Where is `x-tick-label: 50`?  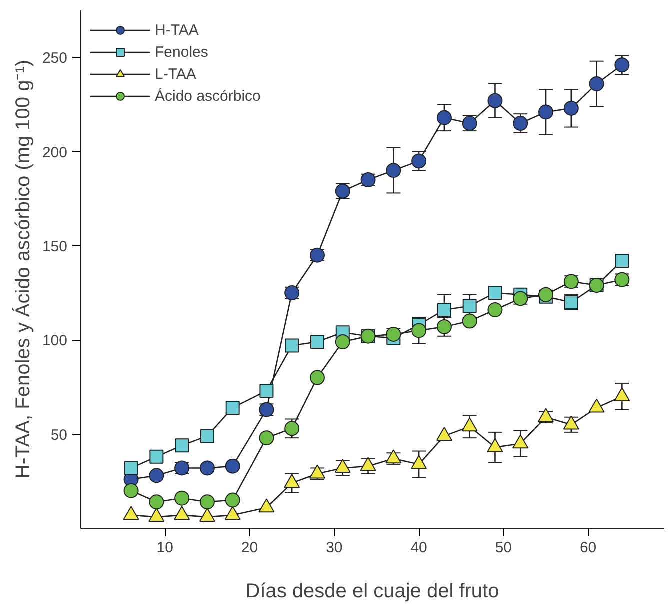 x-tick-label: 50 is located at coordinates (503, 548).